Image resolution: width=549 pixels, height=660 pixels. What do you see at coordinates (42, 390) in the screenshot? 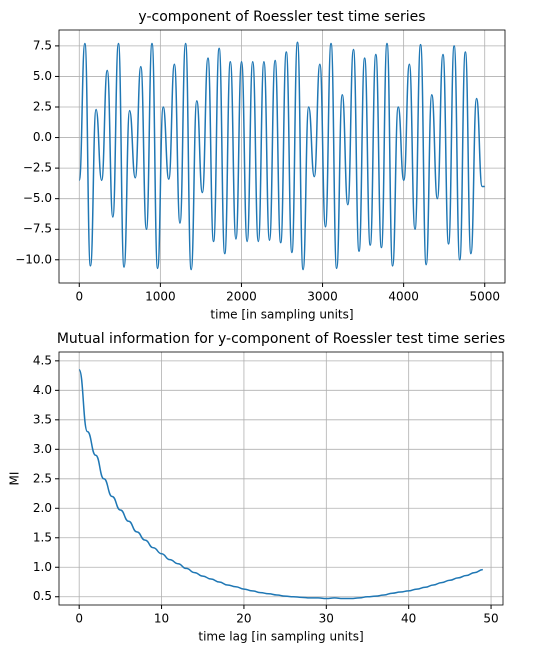
I see `y-tick-label: 4.0` at bounding box center [42, 390].